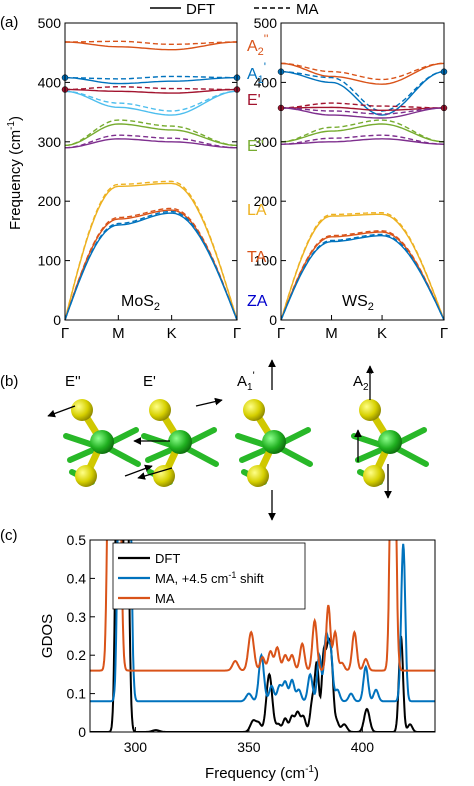 Image resolution: width=474 pixels, height=786 pixels. Describe the element at coordinates (266, 201) in the screenshot. I see `y-tick-label: 200` at that location.